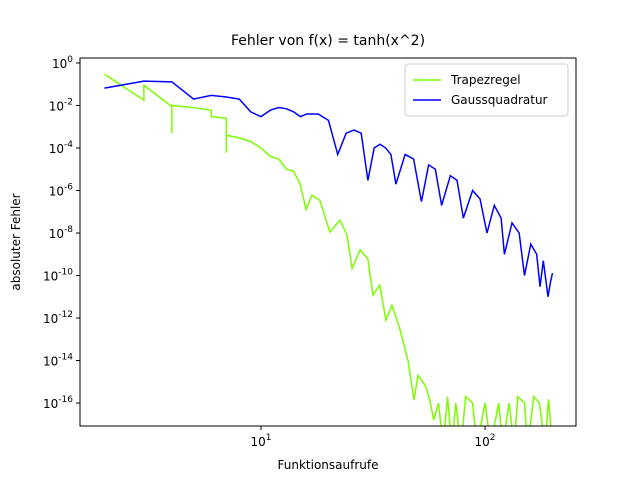 Image resolution: width=640 pixels, height=482 pixels. Describe the element at coordinates (261, 441) in the screenshot. I see `x-tick-label: 10¹` at that location.